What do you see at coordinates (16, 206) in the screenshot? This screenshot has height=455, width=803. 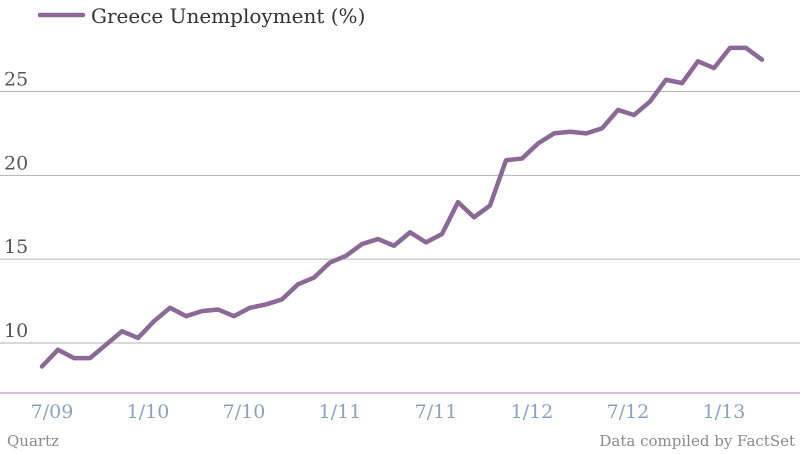 I see `y-axis-ticks: 10 15 20 25` at bounding box center [16, 206].